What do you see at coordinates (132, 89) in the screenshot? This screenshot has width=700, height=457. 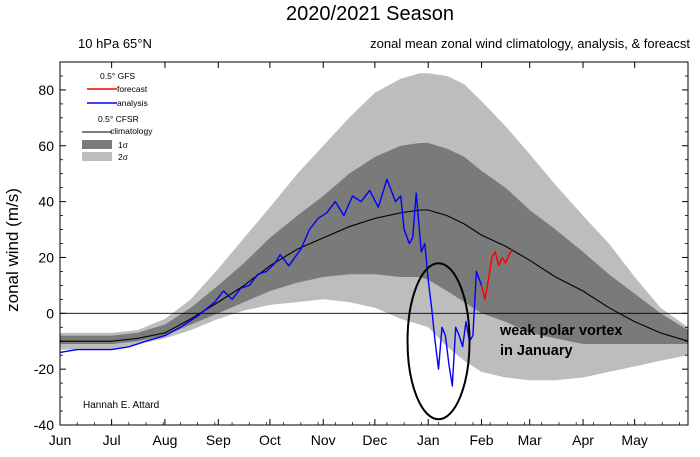 I see `legend-forecast-label: forecast` at bounding box center [132, 89].